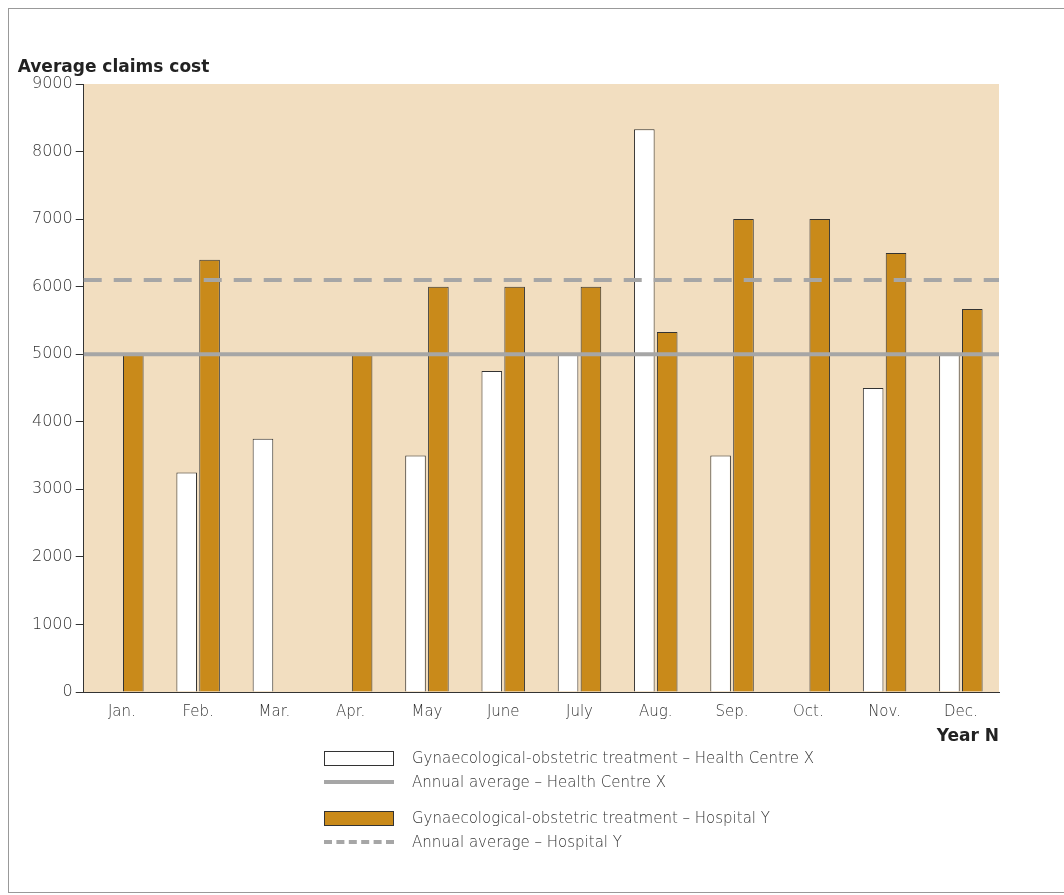 This screenshot has width=1064, height=895. Describe the element at coordinates (52, 556) in the screenshot. I see `y-tick-label: 2000` at that location.